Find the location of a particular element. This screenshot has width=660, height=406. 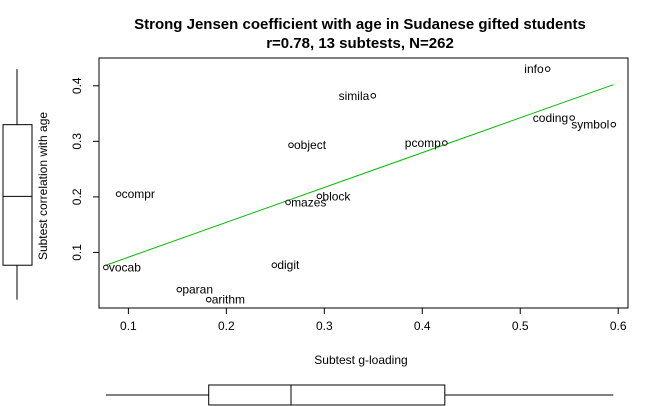

y-axis: 0.1 0.2 0.3 0.4 is located at coordinates (84, 169).